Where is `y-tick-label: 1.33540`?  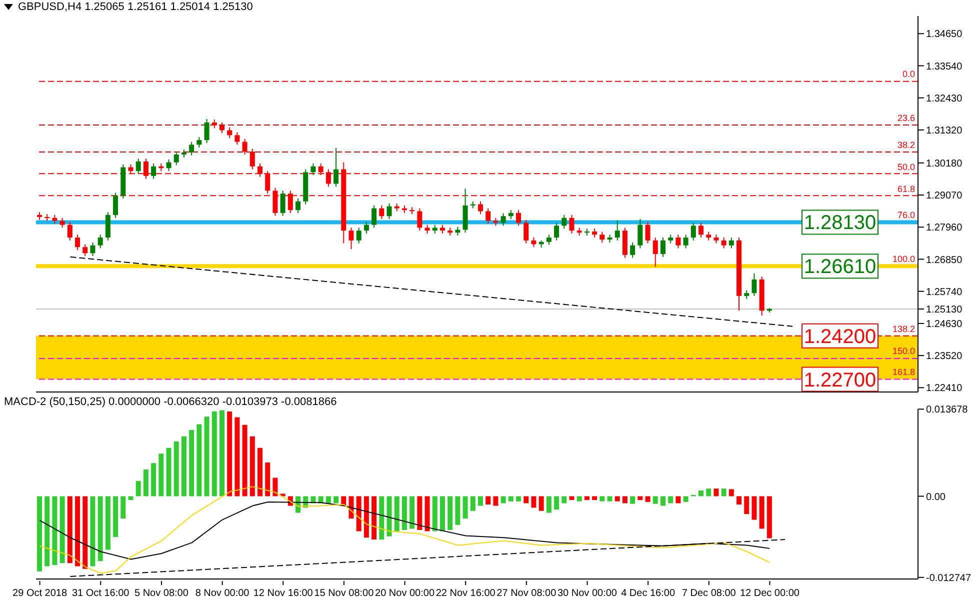
y-tick-label: 1.33540 is located at coordinates (944, 66).